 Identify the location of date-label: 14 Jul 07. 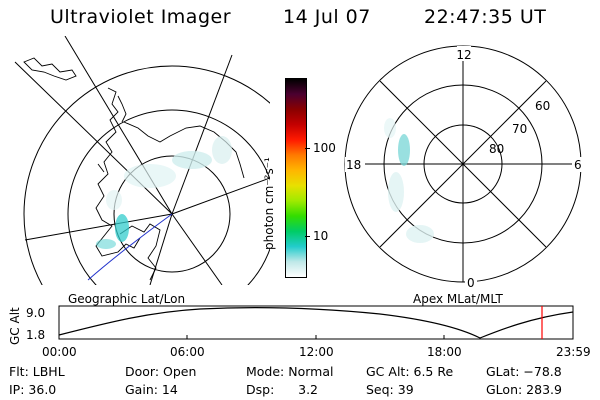
(327, 17).